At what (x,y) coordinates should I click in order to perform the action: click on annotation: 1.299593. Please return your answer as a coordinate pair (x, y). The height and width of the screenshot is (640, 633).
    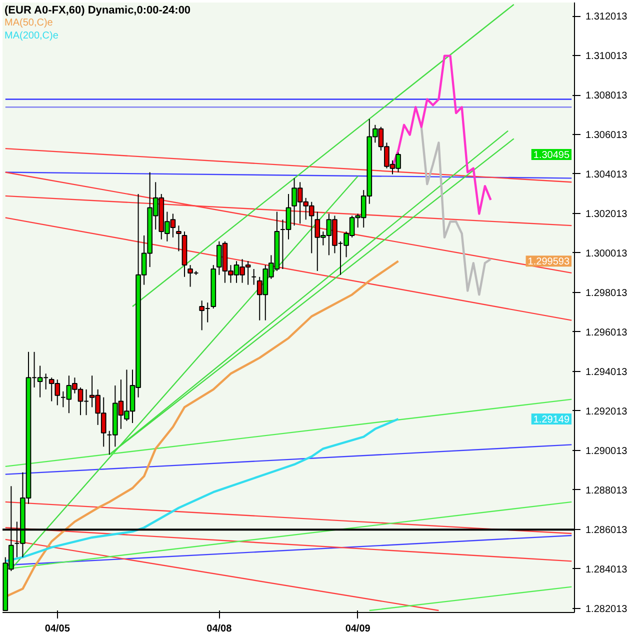
    Looking at the image, I should click on (549, 262).